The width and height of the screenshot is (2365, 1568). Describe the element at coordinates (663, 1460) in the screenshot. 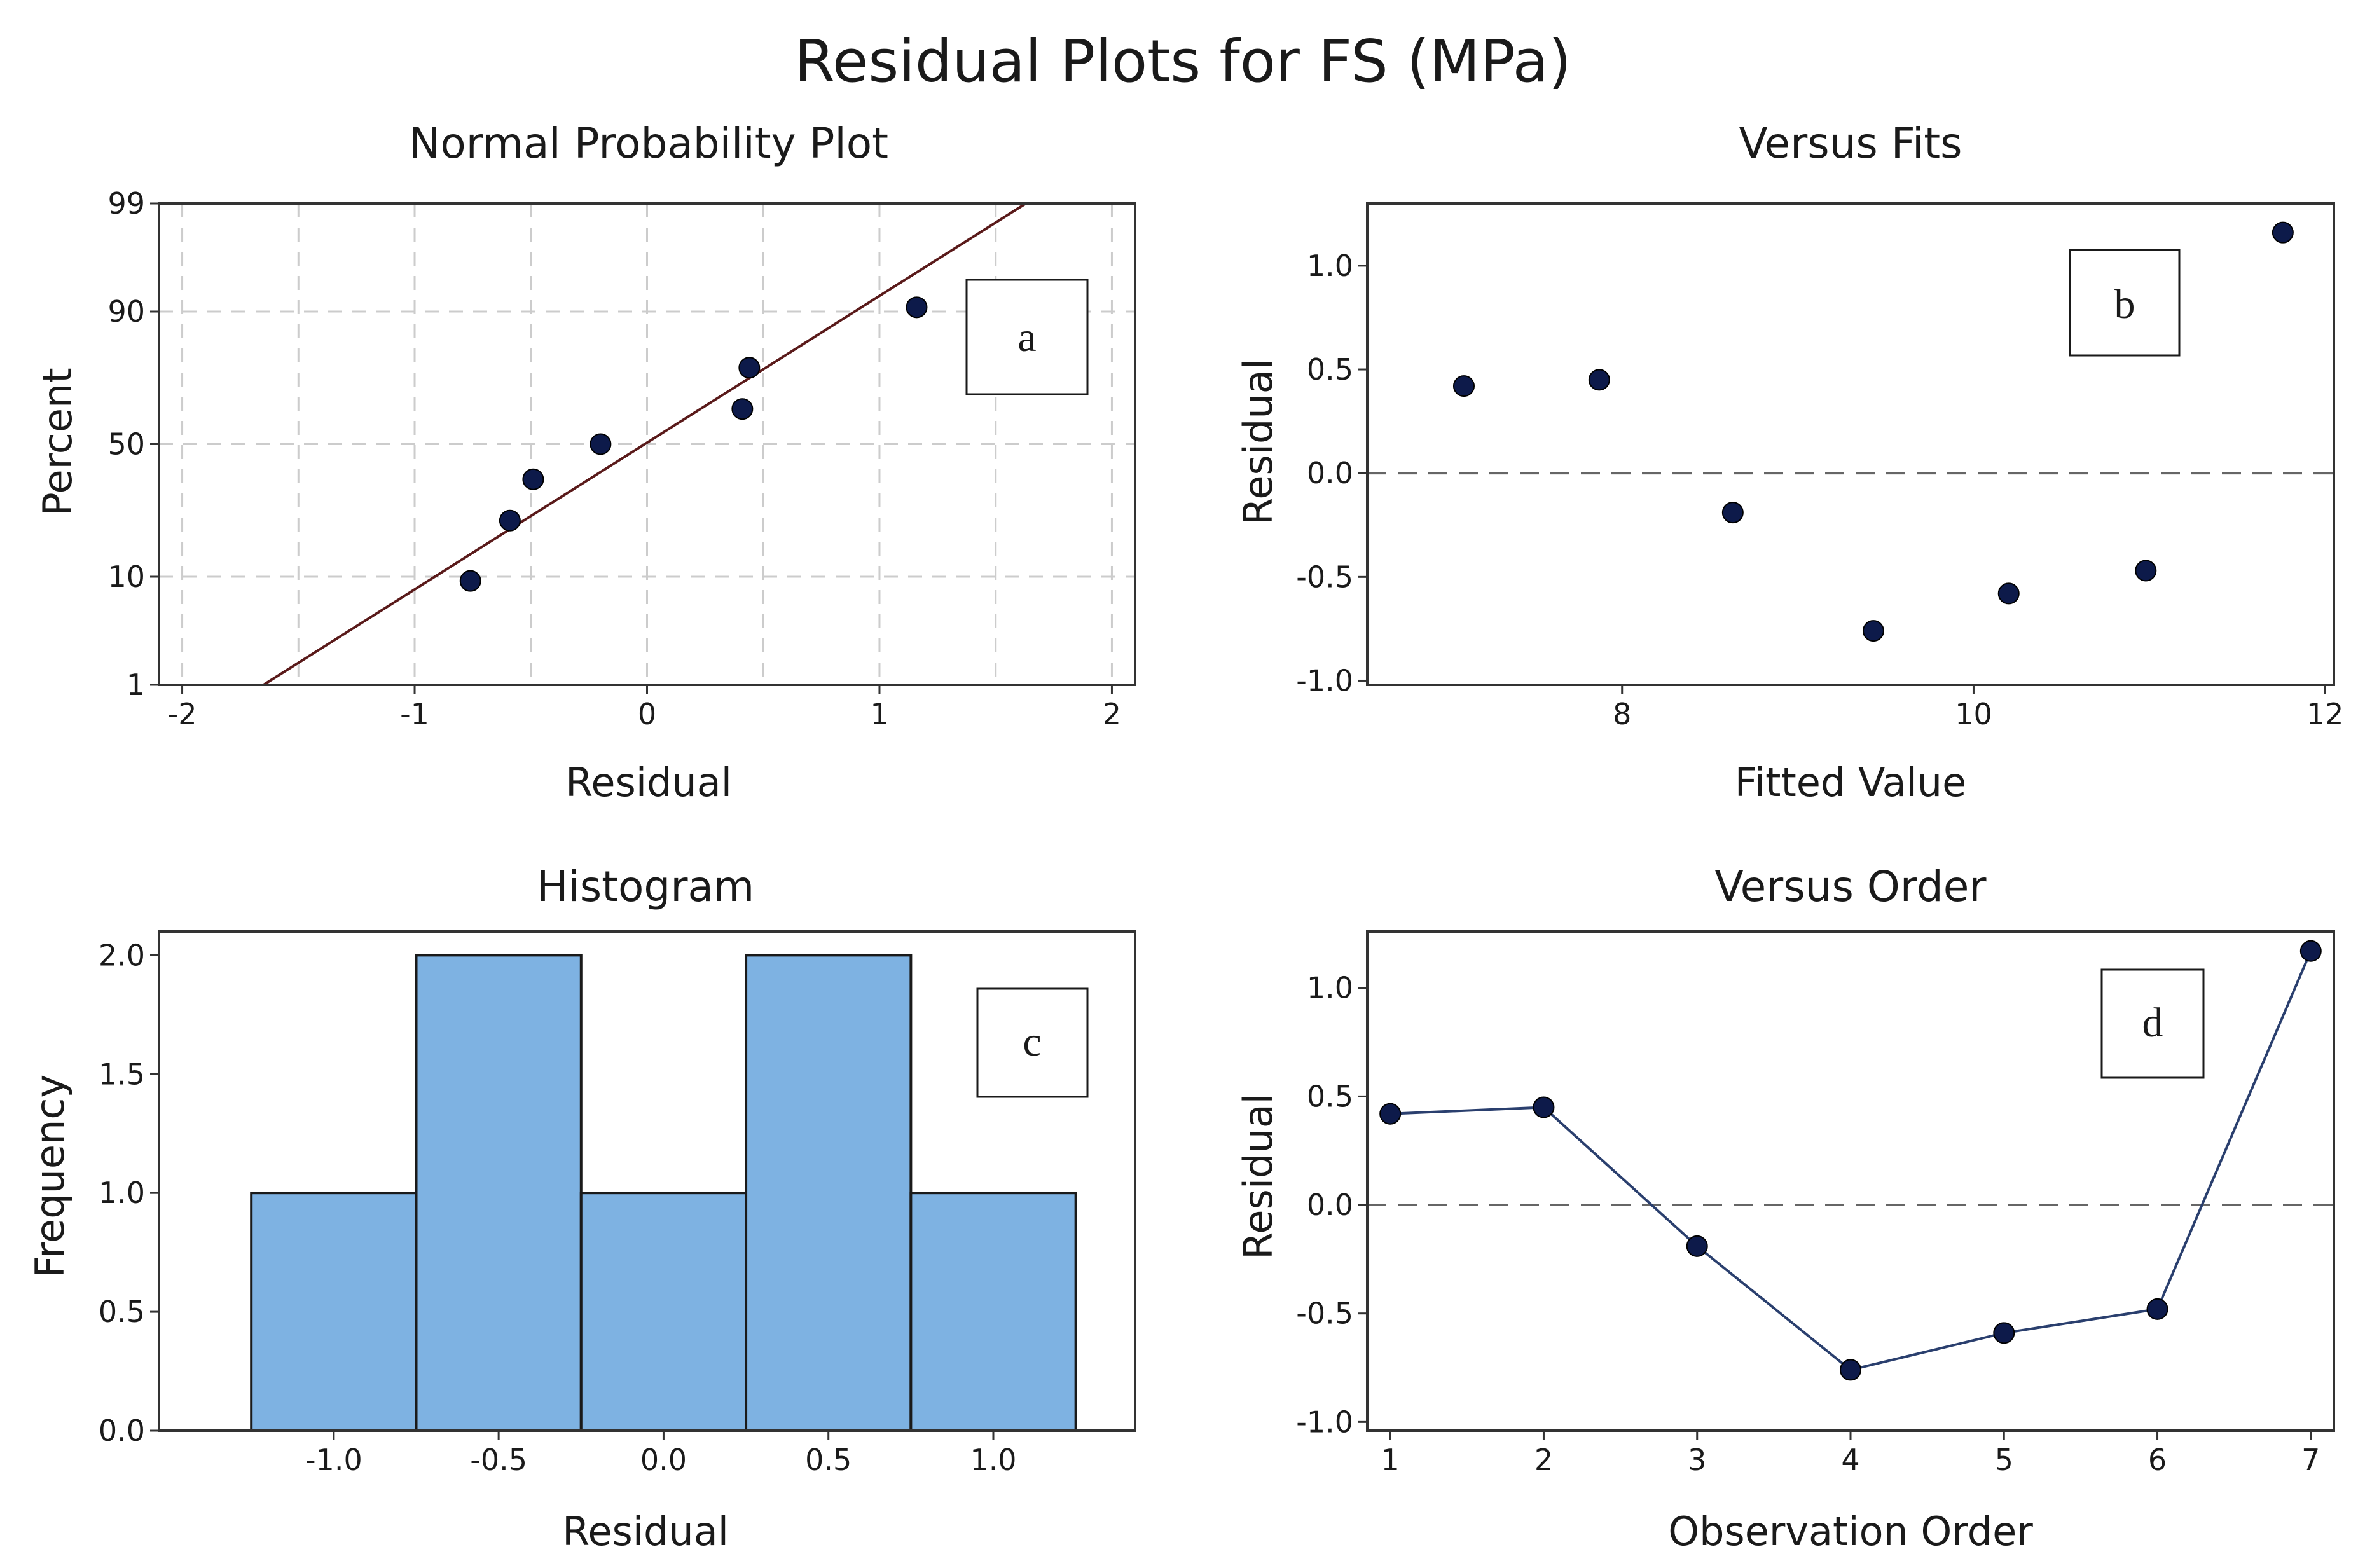

I see `x-tick-label: 0.0` at that location.